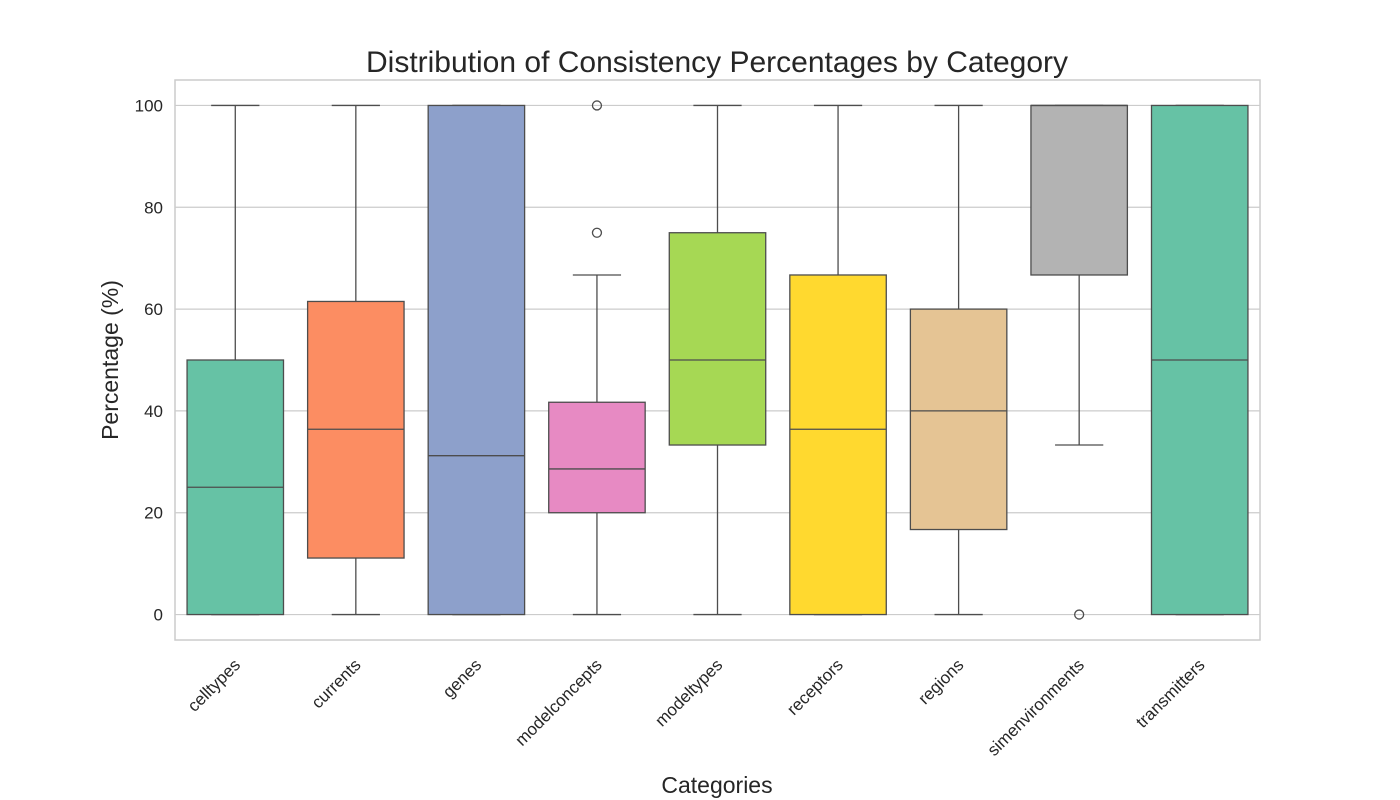  Describe the element at coordinates (688, 692) in the screenshot. I see `x-tick-label-modeltypes: modeltypes` at that location.